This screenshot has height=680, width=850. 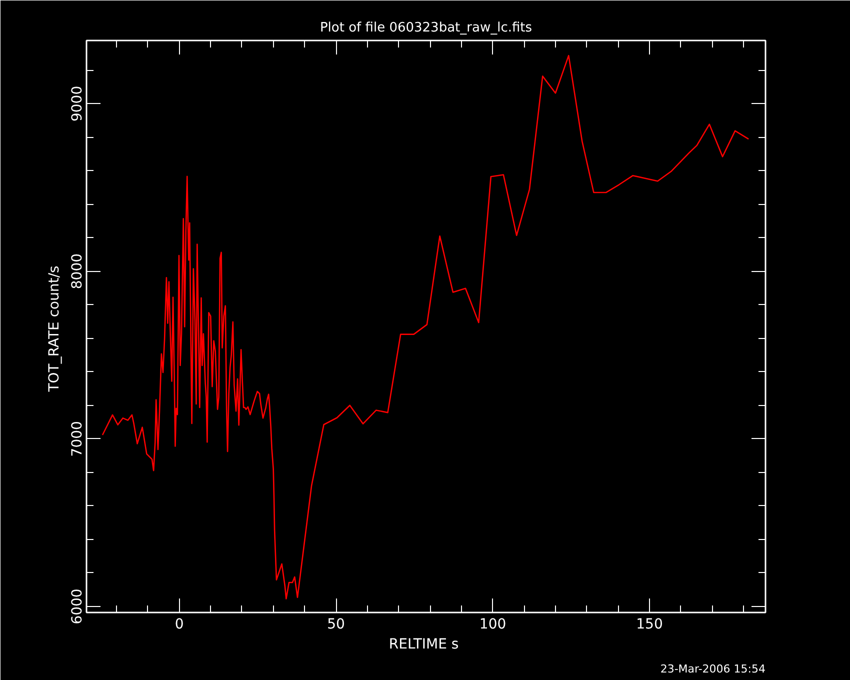 I want to click on y-tick-label: 7000, so click(x=78, y=439).